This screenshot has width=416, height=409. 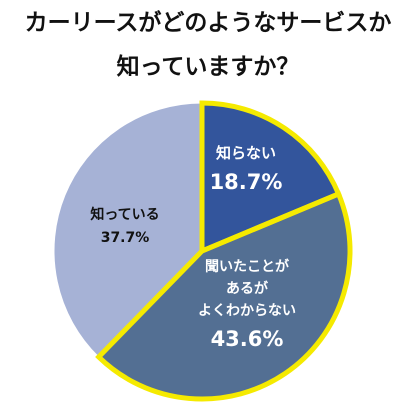 I want to click on pie-slice-2-label-line-2: あるが, so click(x=247, y=288).